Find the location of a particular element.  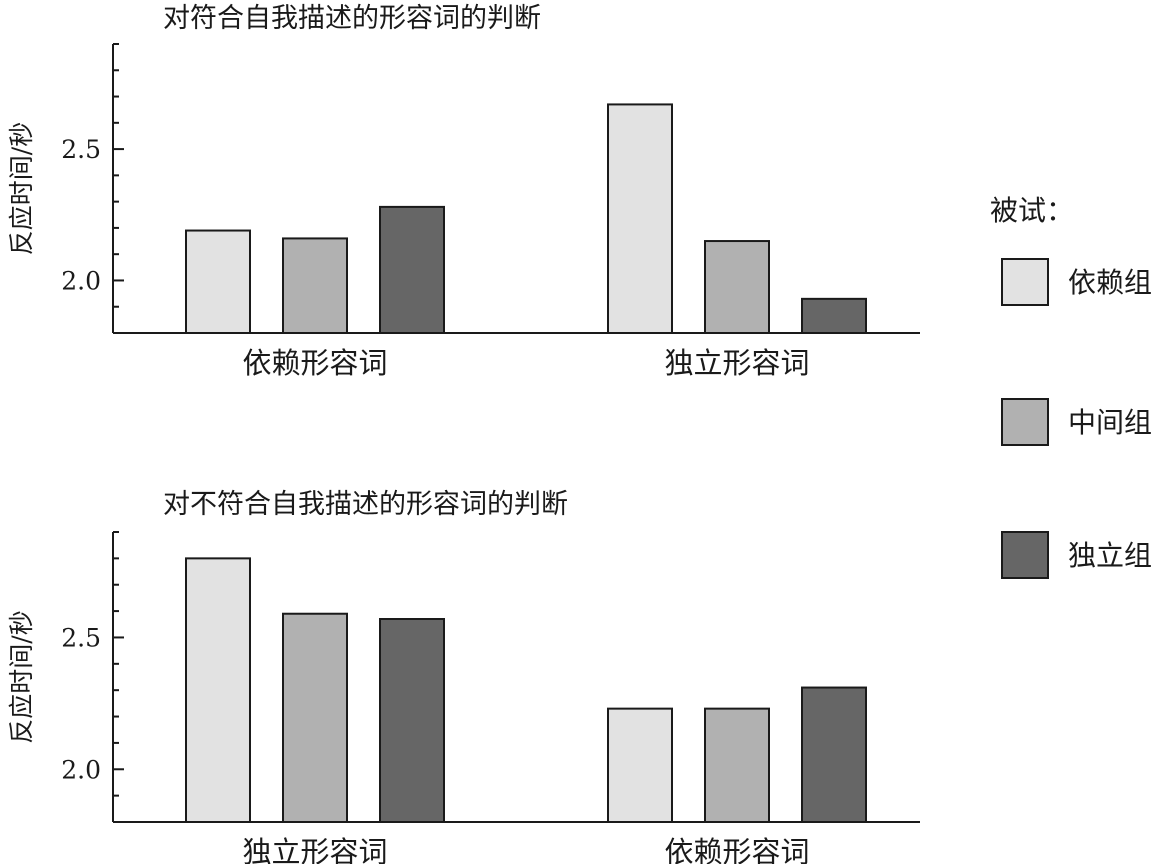

bottom-category-label: 依赖形容词 is located at coordinates (736, 849).